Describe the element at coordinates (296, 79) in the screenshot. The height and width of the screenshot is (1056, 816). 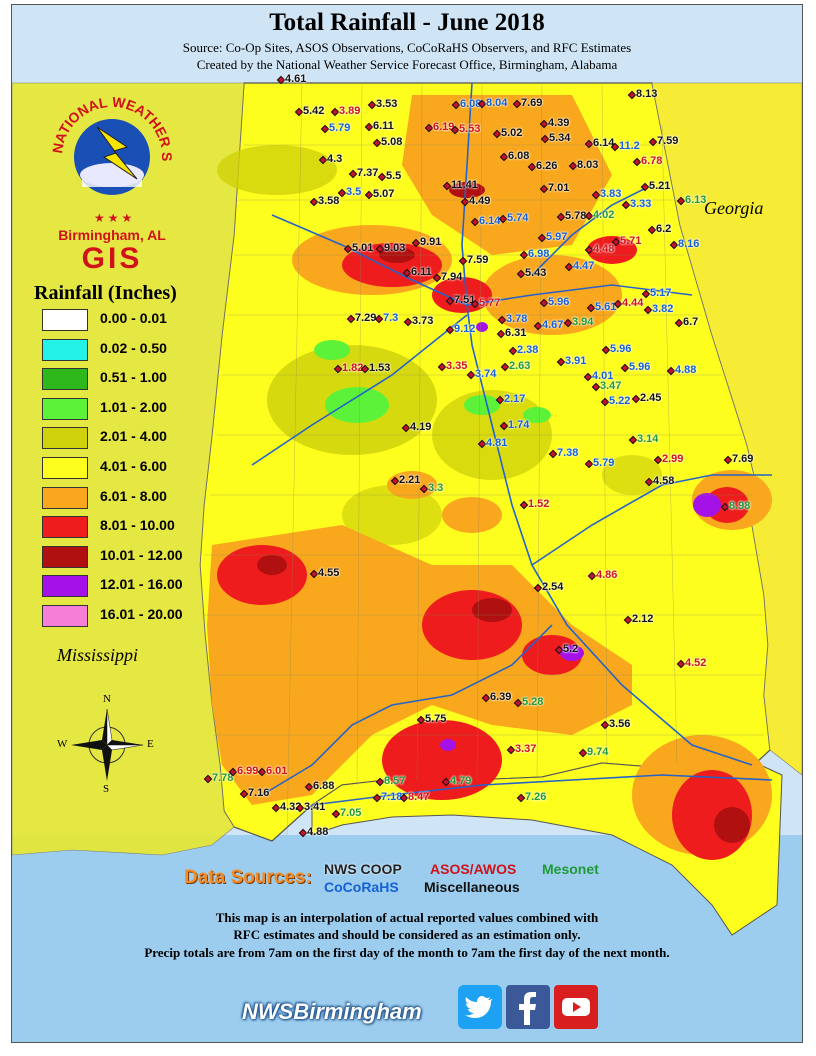
I see `station-value: 4.61` at that location.